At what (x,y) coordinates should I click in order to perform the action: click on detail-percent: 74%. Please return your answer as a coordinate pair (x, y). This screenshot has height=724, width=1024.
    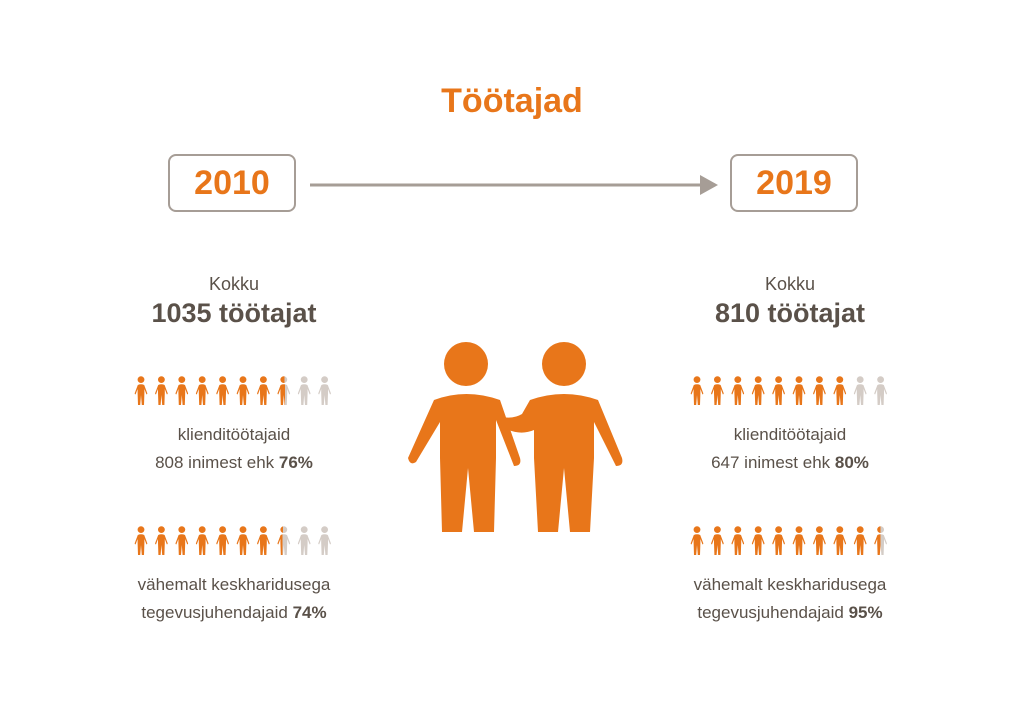
    Looking at the image, I should click on (309, 612).